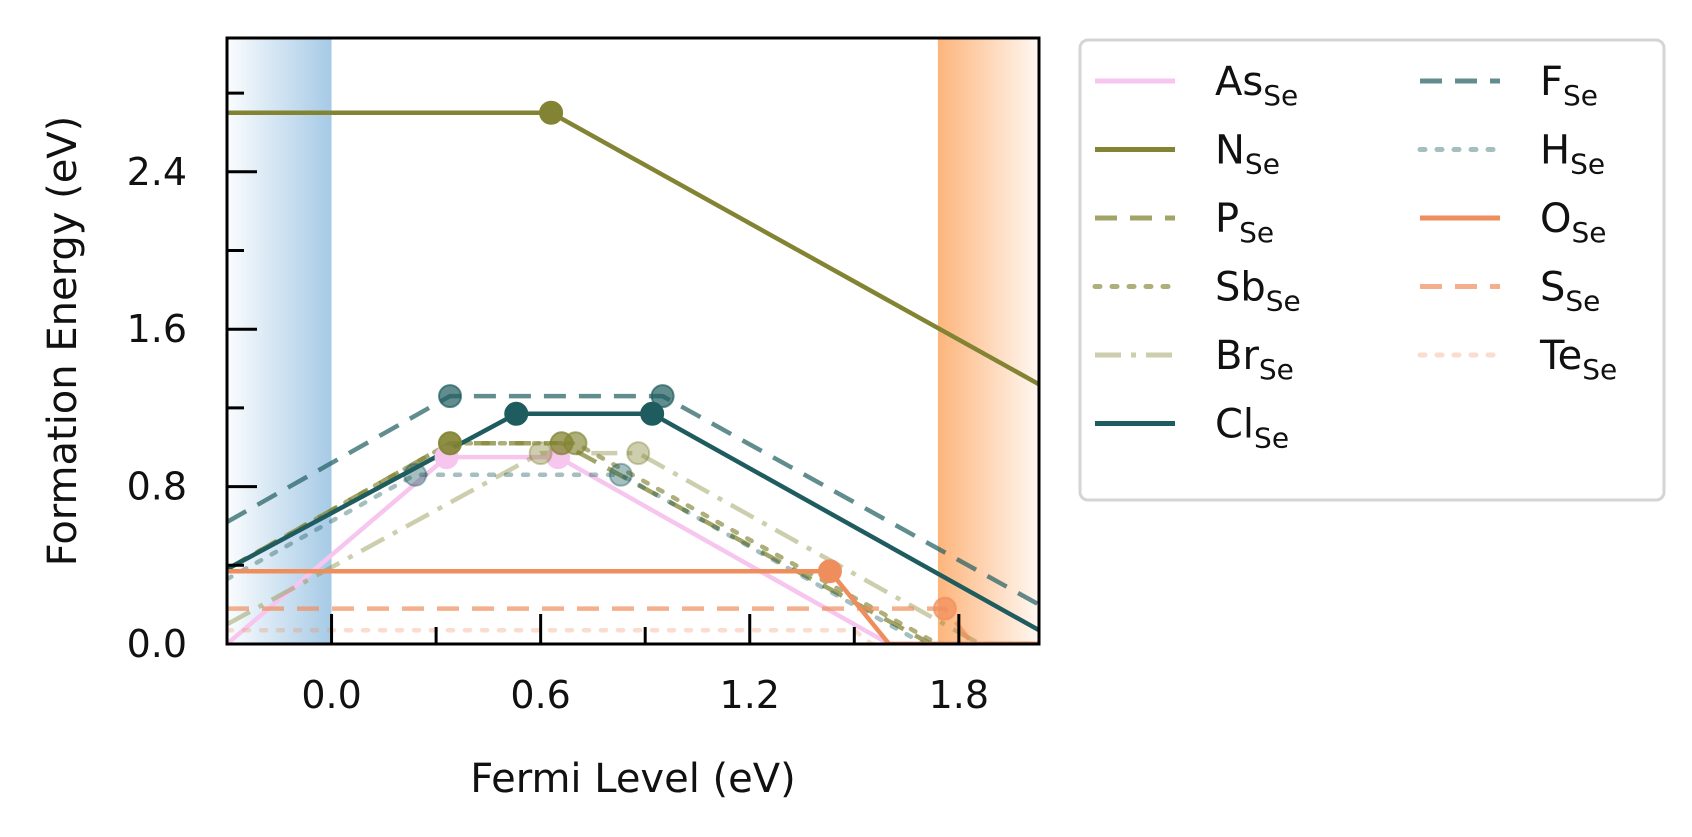 Image resolution: width=1692 pixels, height=837 pixels. What do you see at coordinates (157, 329) in the screenshot?
I see `y-tick-label: 1.6` at bounding box center [157, 329].